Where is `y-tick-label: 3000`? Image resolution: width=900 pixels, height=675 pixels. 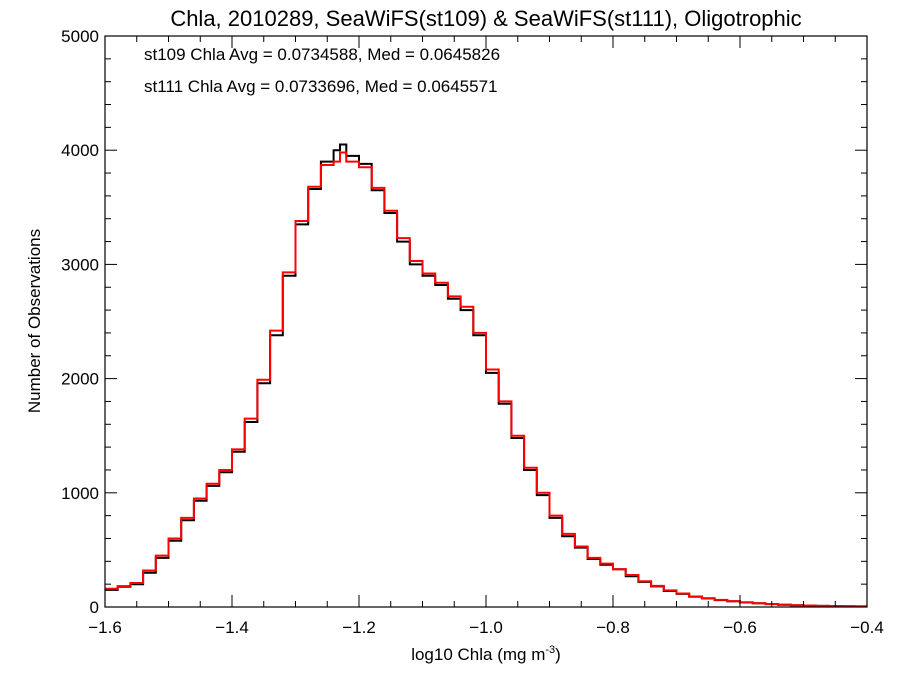 y-tick-label: 3000 is located at coordinates (80, 264).